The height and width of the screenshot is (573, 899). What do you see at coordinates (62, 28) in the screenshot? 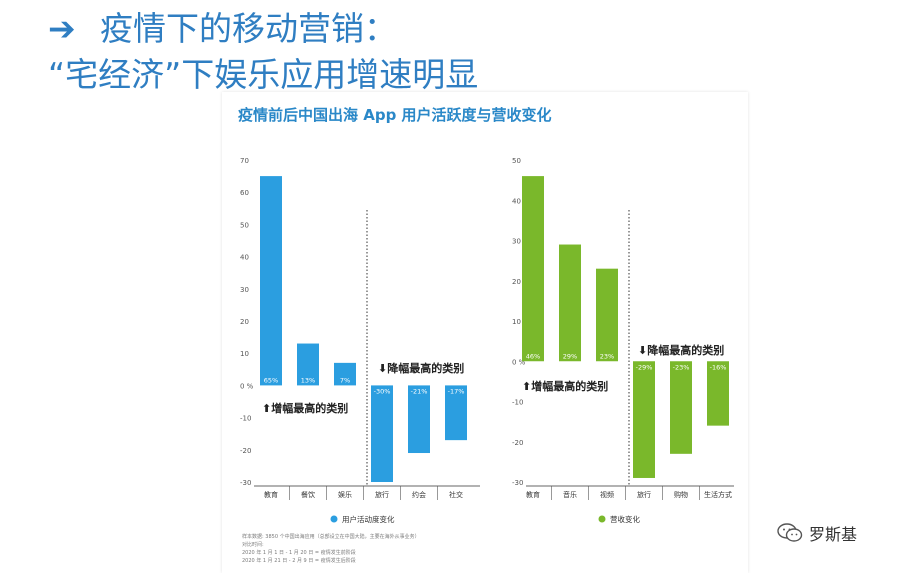
I see `arrow-right-icon: ➔` at bounding box center [62, 28].